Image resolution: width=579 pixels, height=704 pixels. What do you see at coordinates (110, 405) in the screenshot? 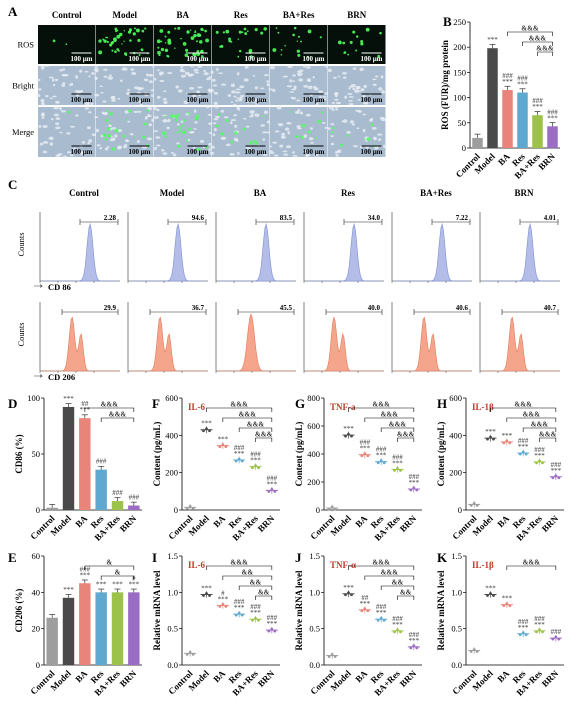
I see `bracket-label-d: &&&` at bounding box center [110, 405].